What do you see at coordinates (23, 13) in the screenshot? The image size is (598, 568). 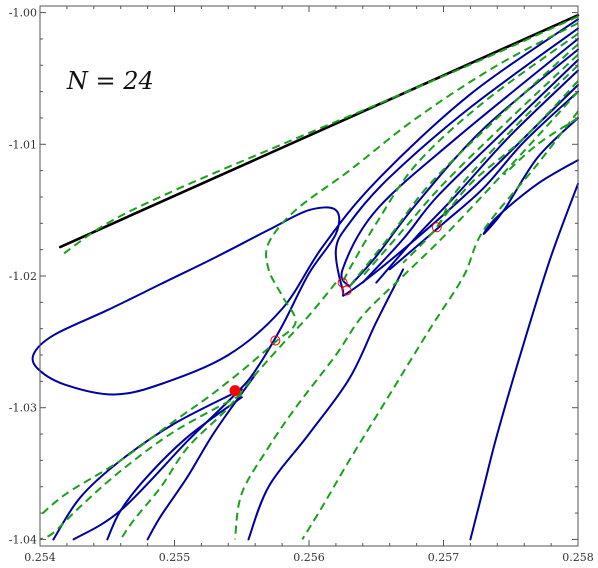 I see `y-tick-label: -1.00` at bounding box center [23, 13].